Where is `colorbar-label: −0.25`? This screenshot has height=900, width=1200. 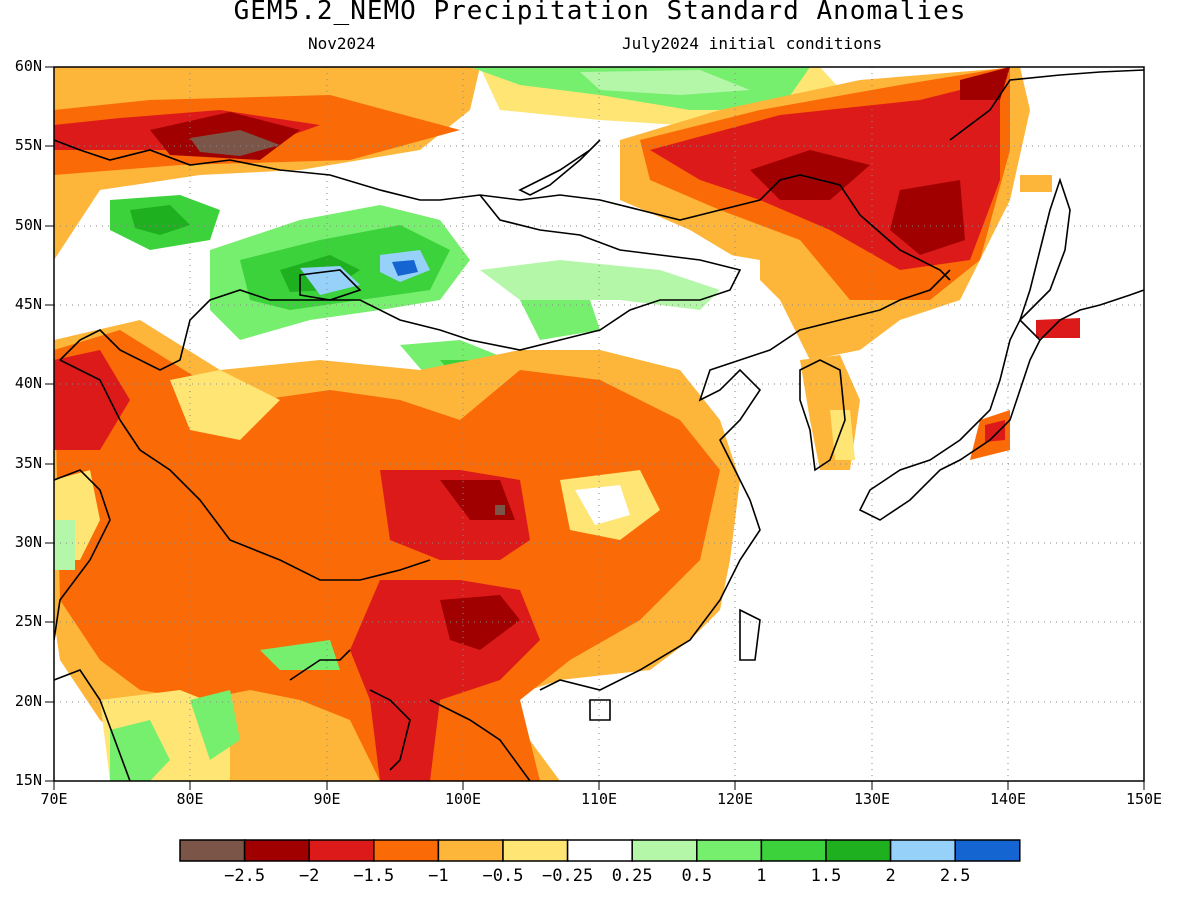
colorbar-label: −0.25 is located at coordinates (568, 876).